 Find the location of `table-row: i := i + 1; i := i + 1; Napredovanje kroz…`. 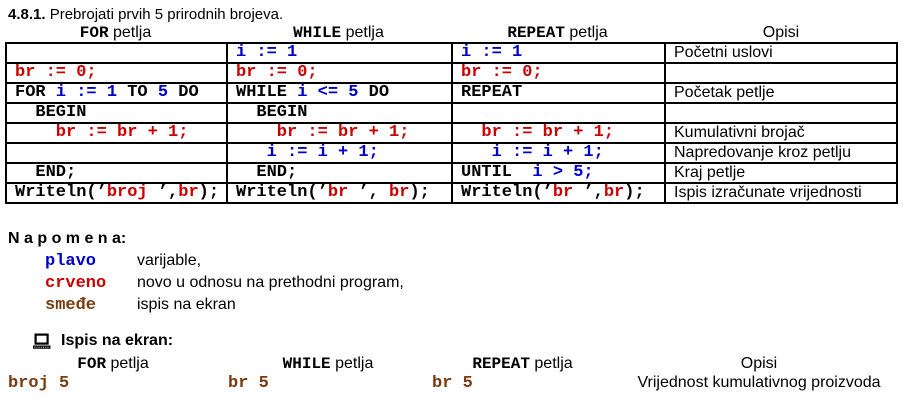

table-row: i := i + 1; i := i + 1; Napredovanje kroz… is located at coordinates (451, 153).